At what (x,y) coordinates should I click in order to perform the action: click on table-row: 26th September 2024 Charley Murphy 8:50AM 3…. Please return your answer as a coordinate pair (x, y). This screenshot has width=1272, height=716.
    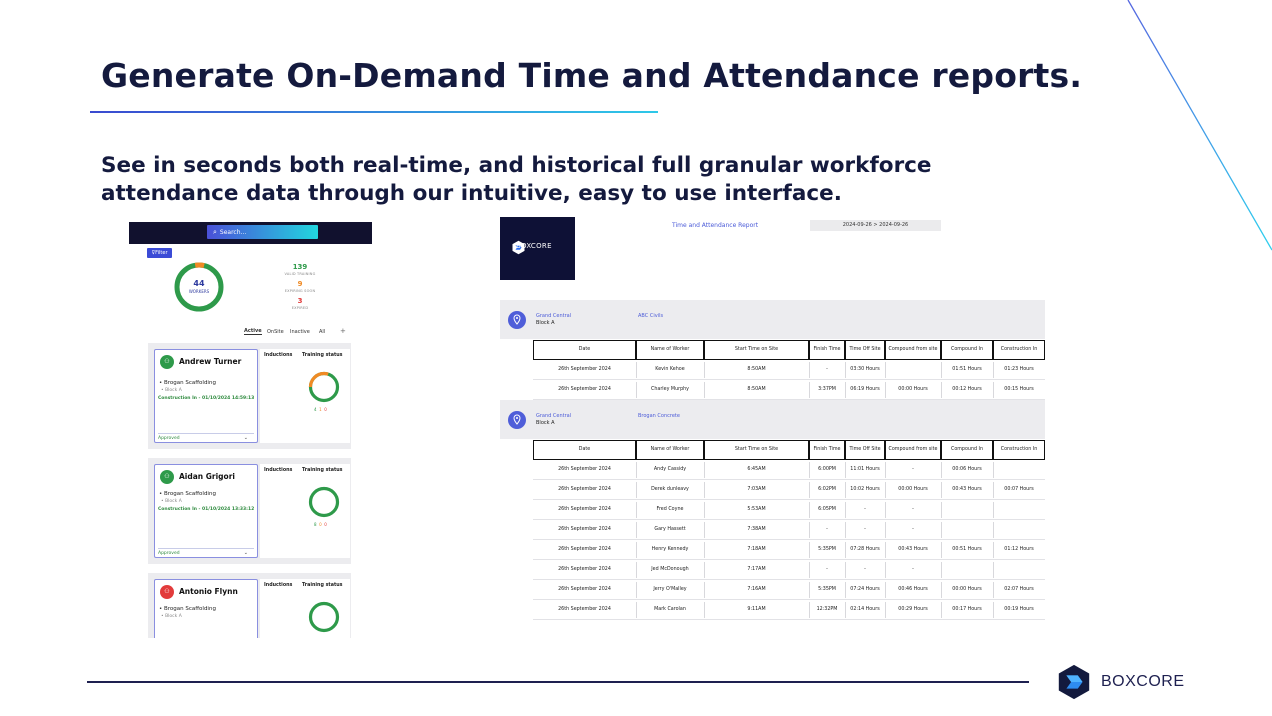
    Looking at the image, I should click on (789, 390).